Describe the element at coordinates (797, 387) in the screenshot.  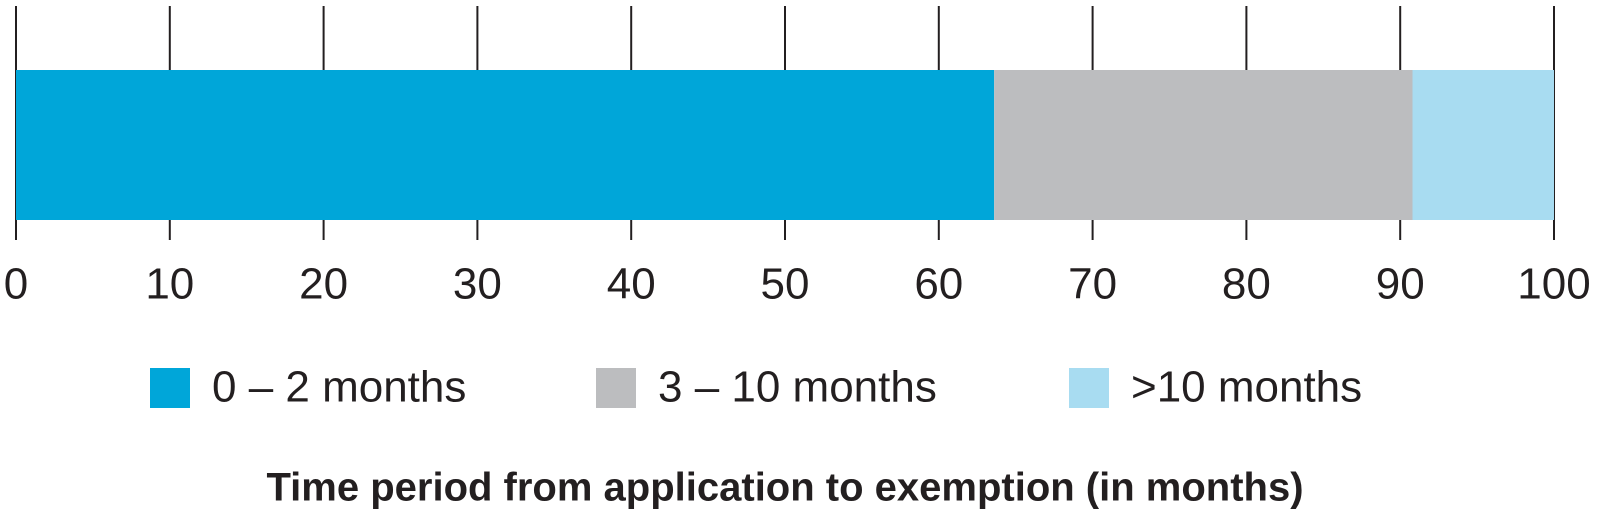
I see `legend-label: 3 – 10 months` at that location.